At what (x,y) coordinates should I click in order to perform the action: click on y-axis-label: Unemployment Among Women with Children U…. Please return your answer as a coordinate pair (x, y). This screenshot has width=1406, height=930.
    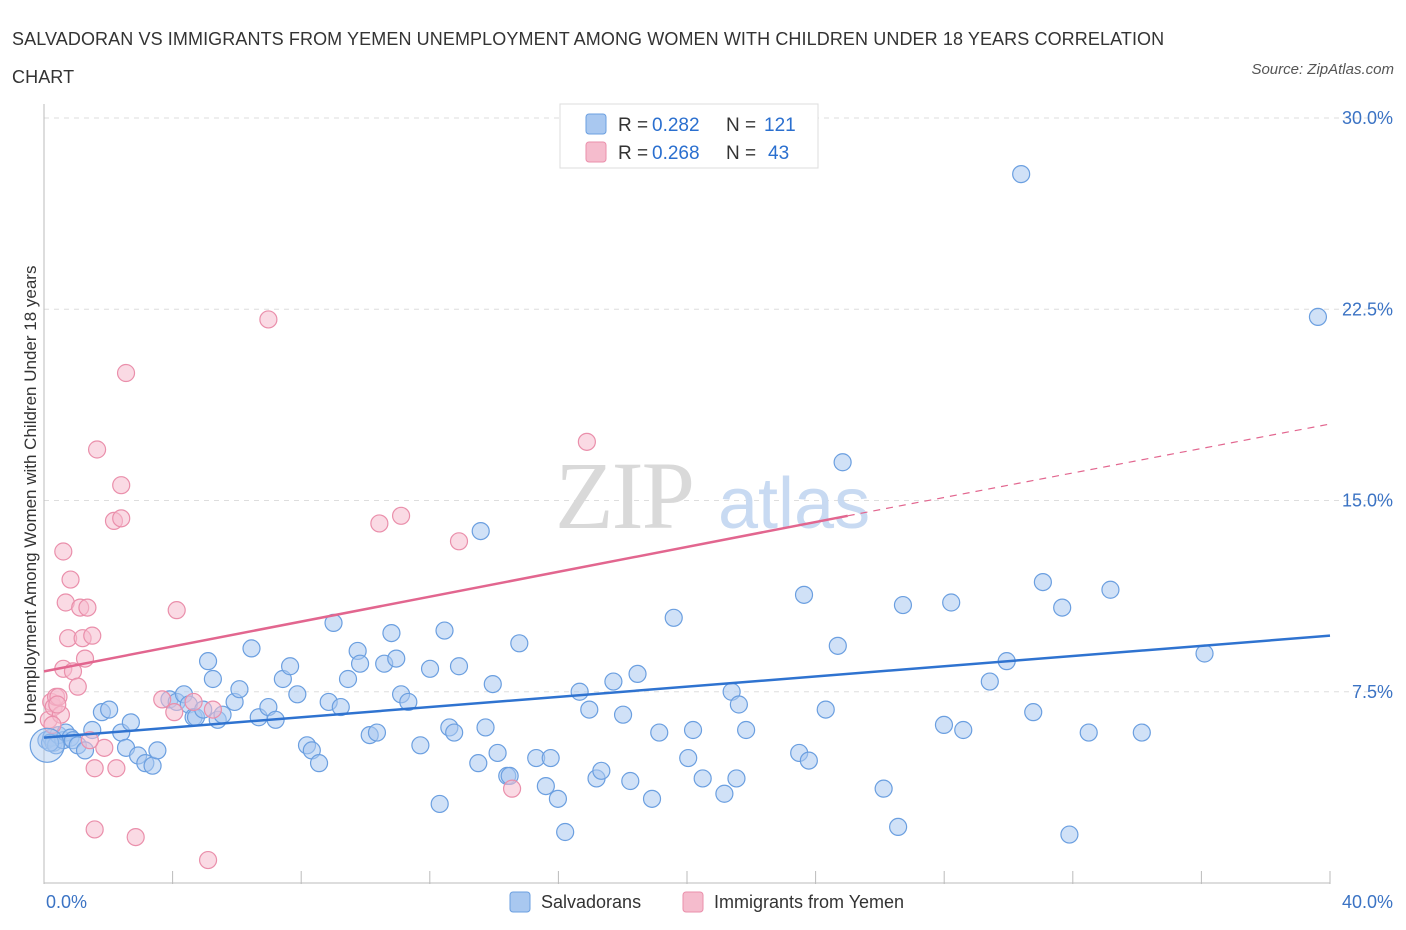
    Looking at the image, I should click on (30, 495).